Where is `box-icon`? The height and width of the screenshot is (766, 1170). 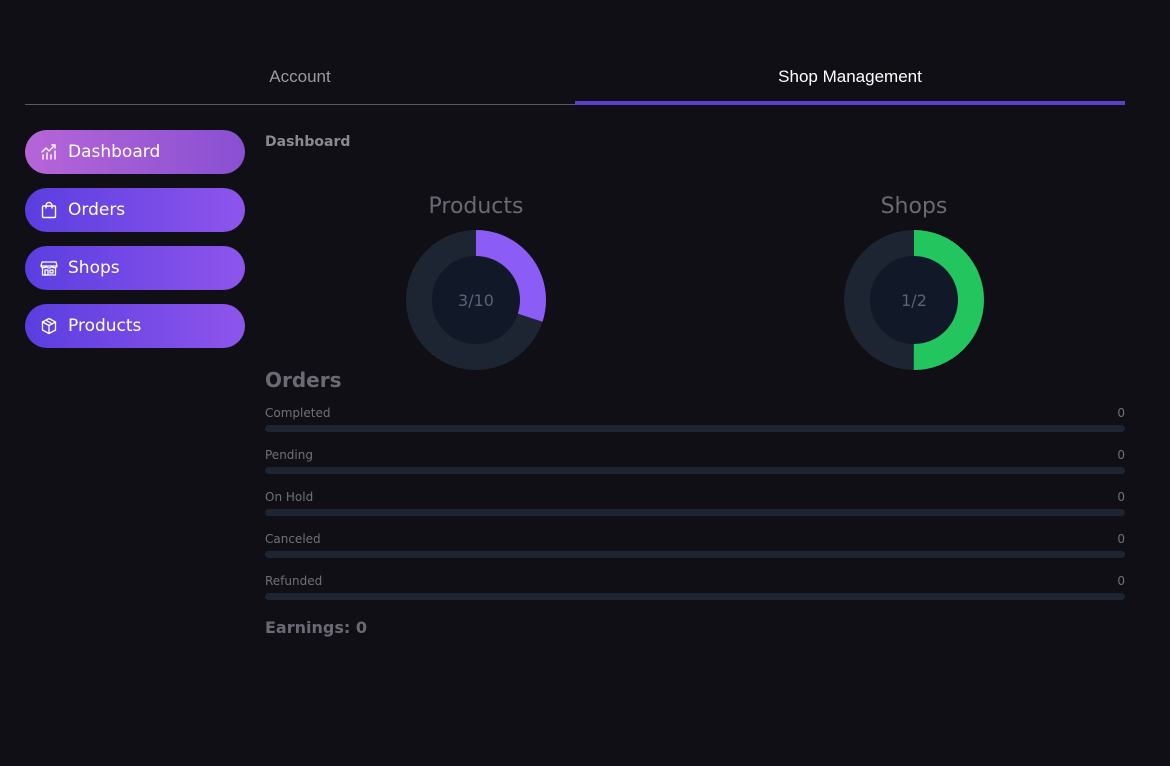
box-icon is located at coordinates (49, 326).